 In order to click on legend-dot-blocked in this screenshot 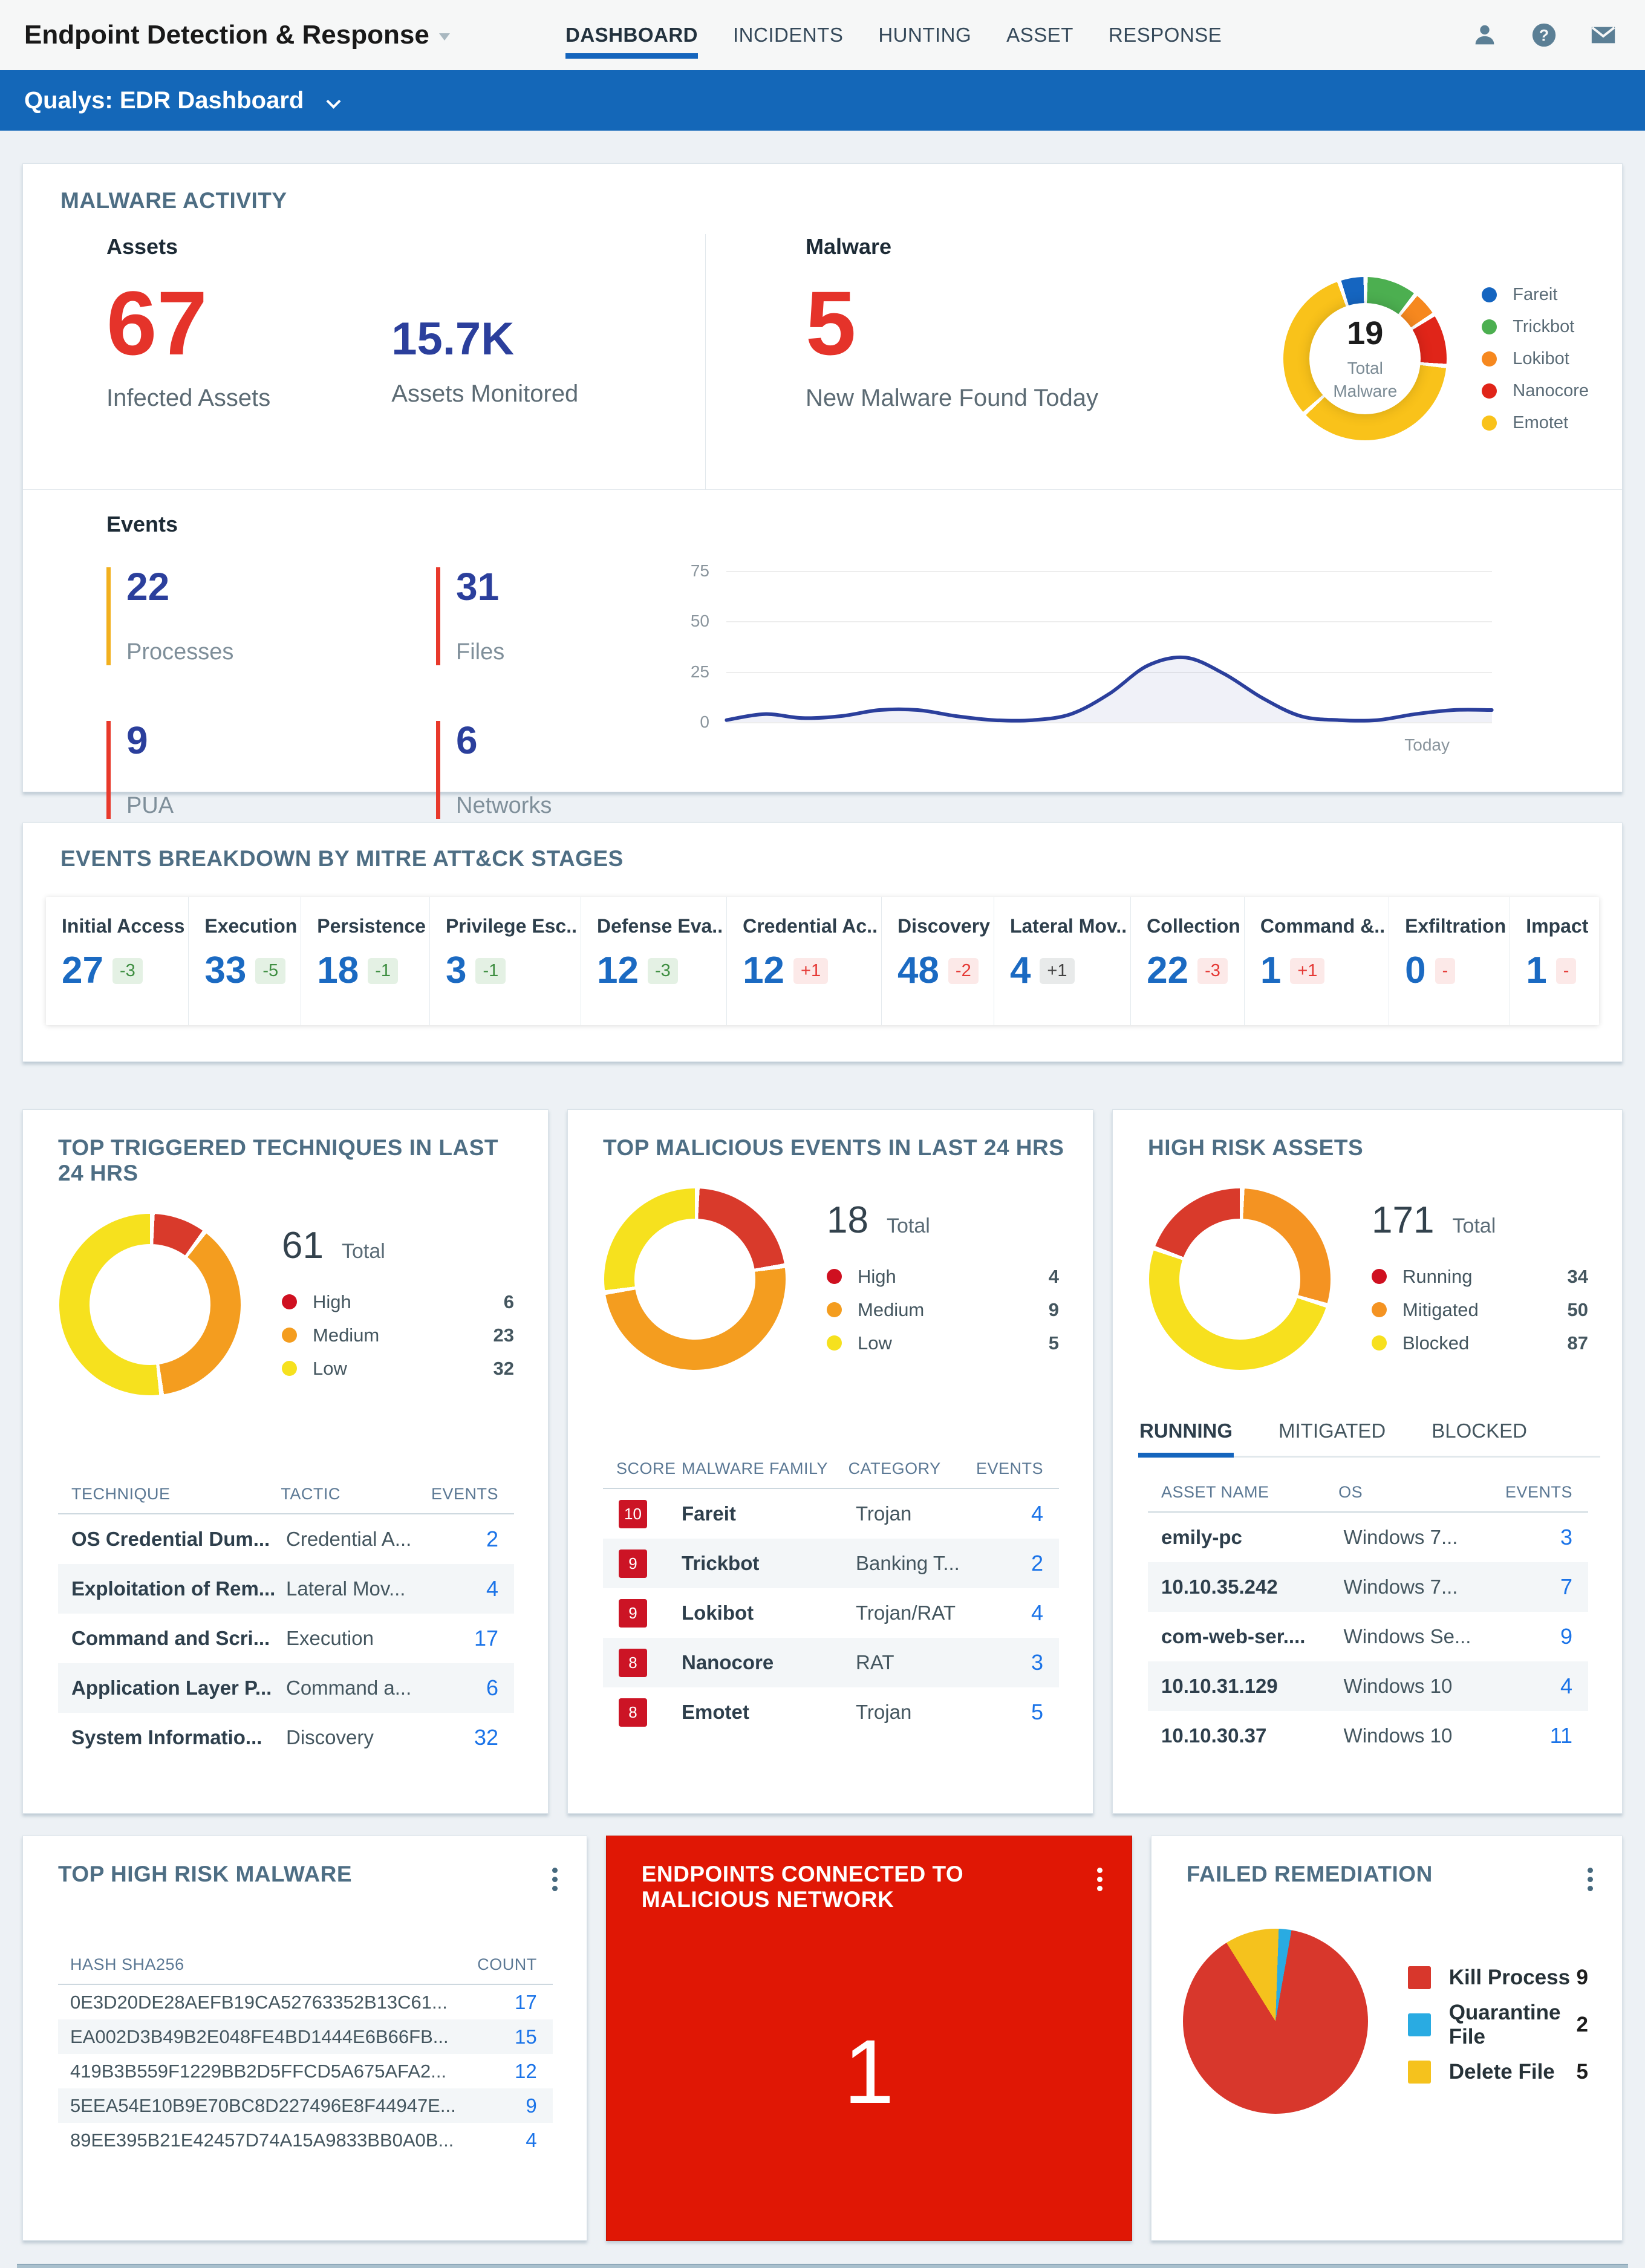, I will do `click(1379, 1343)`.